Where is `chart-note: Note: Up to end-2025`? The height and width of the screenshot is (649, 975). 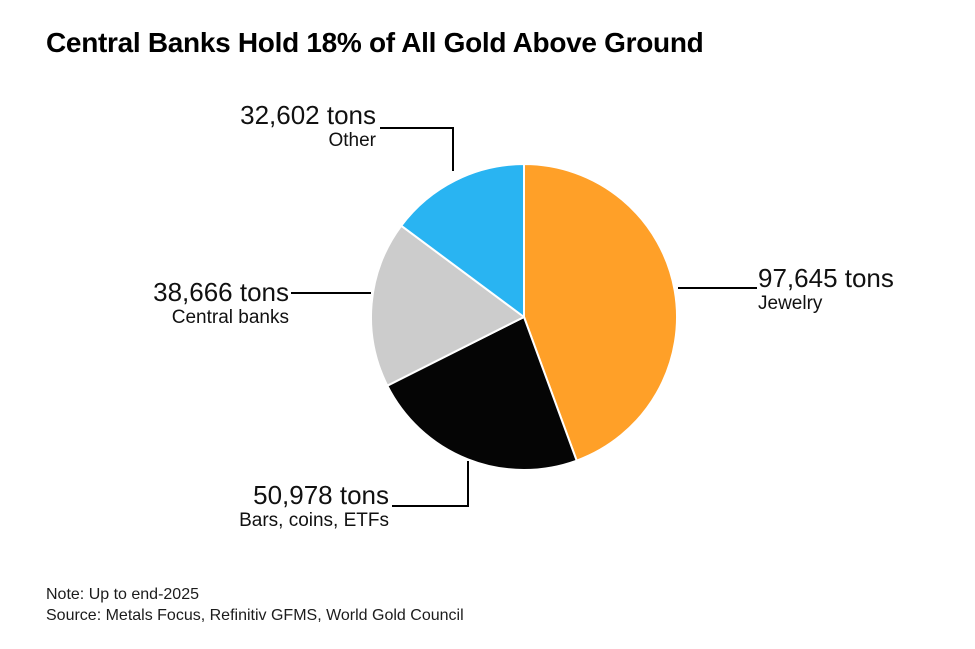 chart-note: Note: Up to end-2025 is located at coordinates (122, 594).